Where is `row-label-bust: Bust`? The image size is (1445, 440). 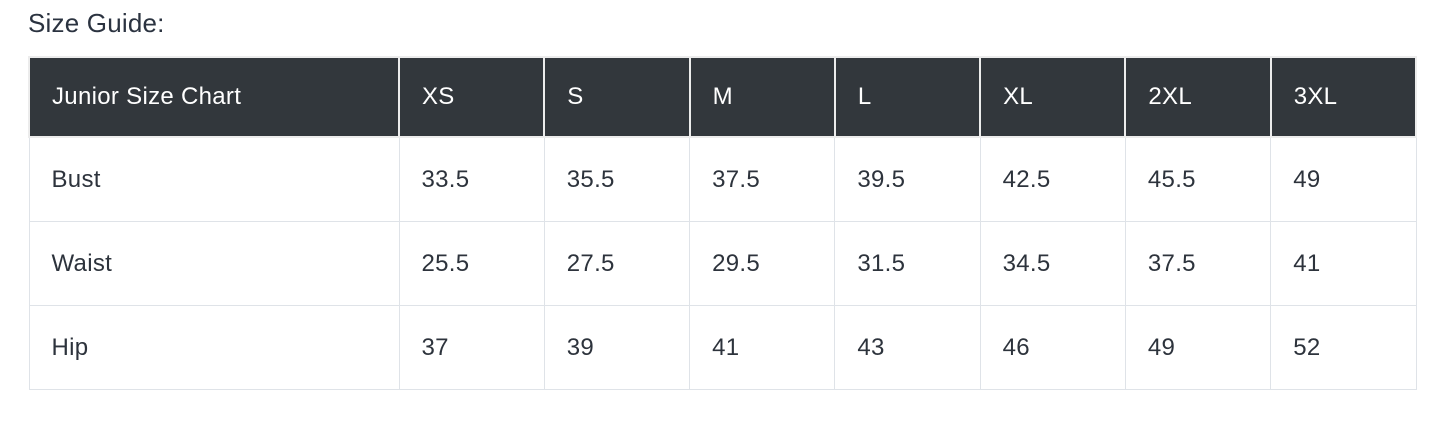 row-label-bust: Bust is located at coordinates (214, 179).